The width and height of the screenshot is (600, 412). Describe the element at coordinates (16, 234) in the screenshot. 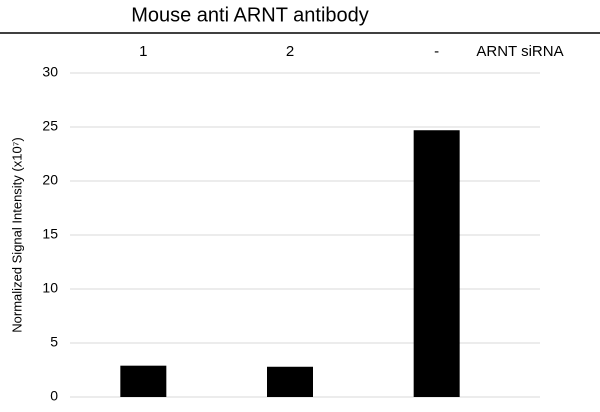

I see `y-axis-label: Normalized Signal Intensity (x10⁷)` at that location.